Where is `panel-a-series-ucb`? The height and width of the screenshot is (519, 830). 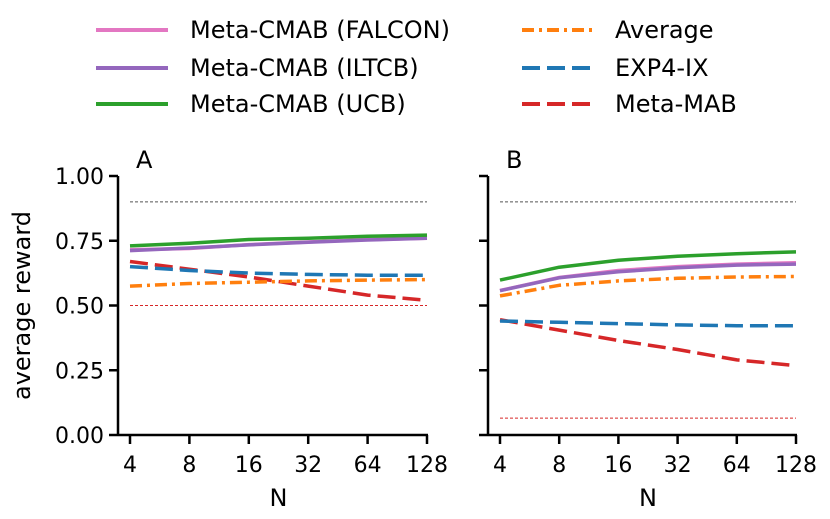
panel-a-series-ucb is located at coordinates (278, 240).